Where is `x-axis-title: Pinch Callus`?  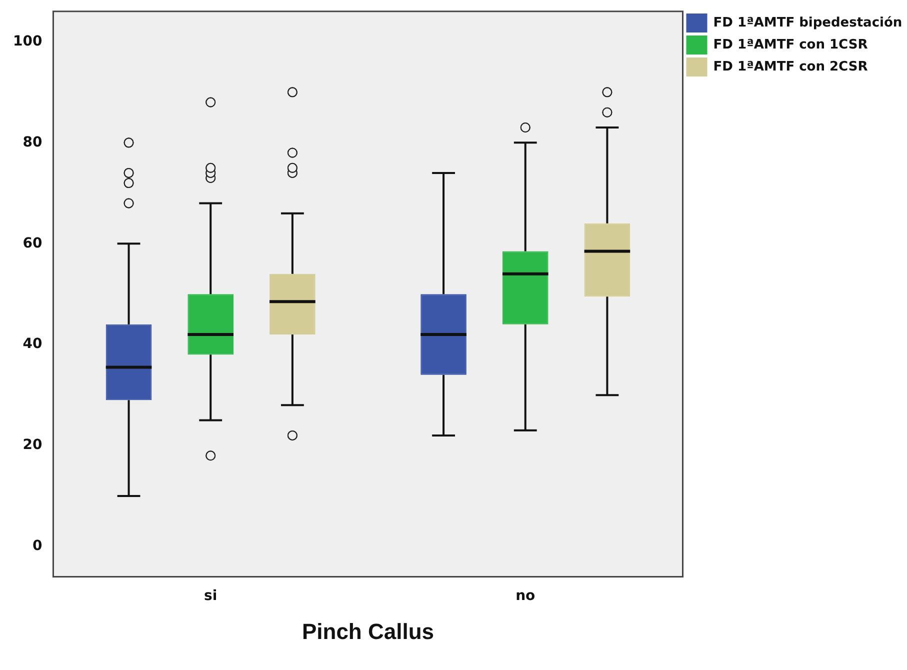
x-axis-title: Pinch Callus is located at coordinates (368, 631).